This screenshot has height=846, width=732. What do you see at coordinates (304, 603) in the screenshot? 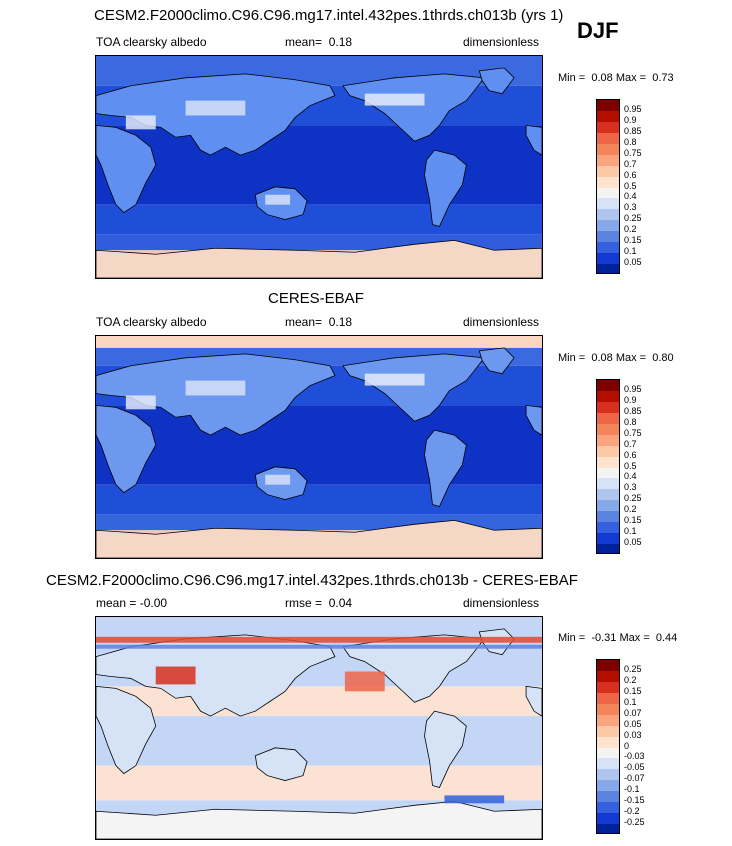
I see `rmse-label: rmse =` at bounding box center [304, 603].